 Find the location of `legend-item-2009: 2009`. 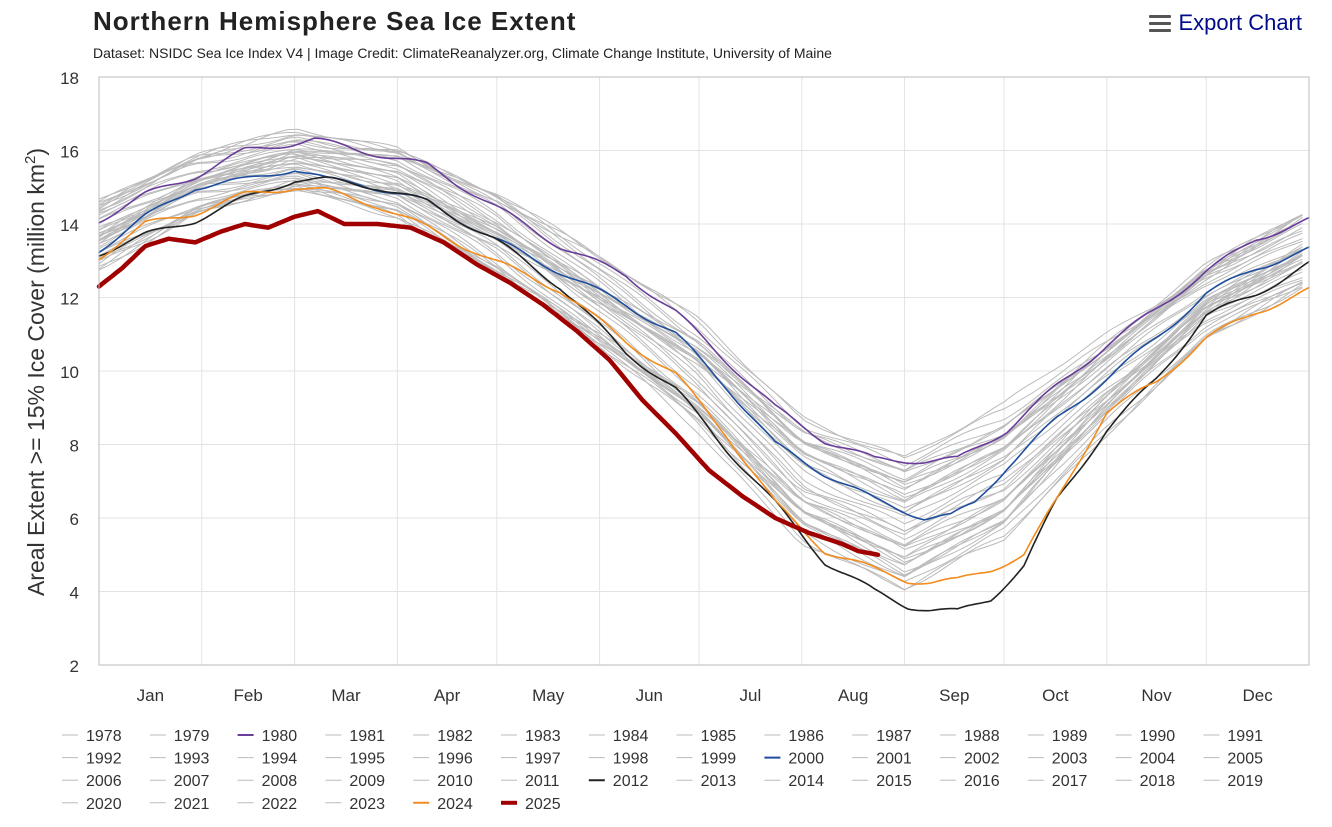

legend-item-2009: 2009 is located at coordinates (355, 781).